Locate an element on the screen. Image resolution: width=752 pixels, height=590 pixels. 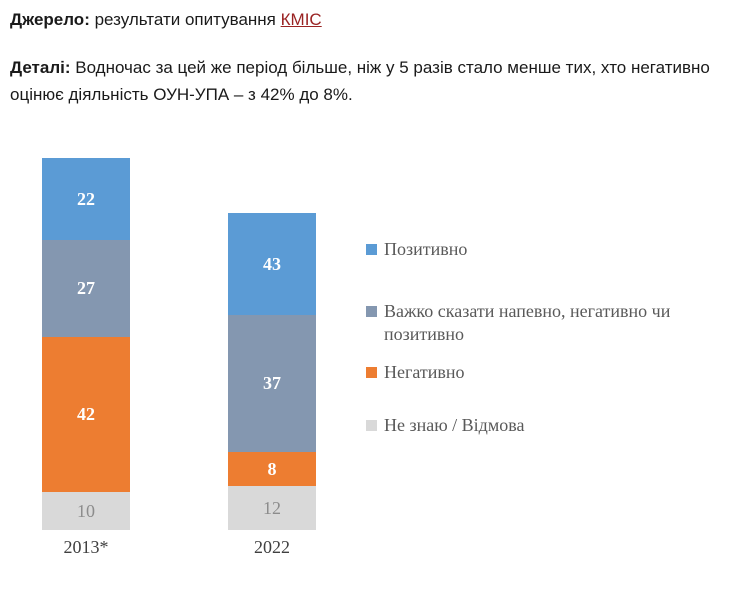
legend-label: Негативно is located at coordinates (424, 372).